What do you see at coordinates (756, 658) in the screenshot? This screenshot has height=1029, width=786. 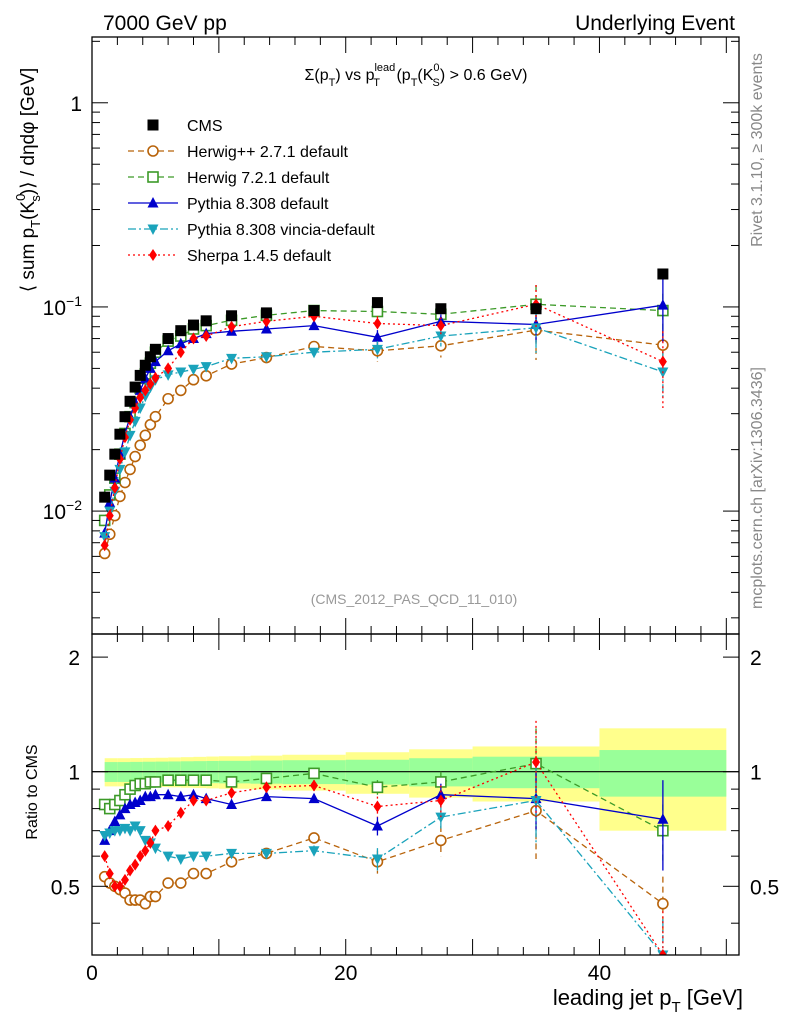 I see `ratio-y-tick-label-right: 2` at bounding box center [756, 658].